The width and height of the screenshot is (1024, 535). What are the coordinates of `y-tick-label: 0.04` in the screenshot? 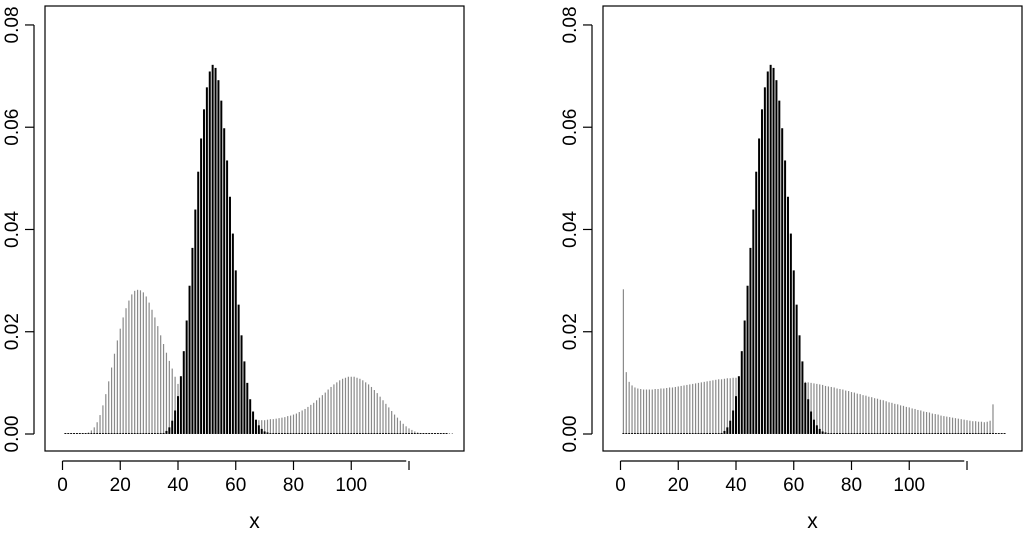 It's located at (12, 229).